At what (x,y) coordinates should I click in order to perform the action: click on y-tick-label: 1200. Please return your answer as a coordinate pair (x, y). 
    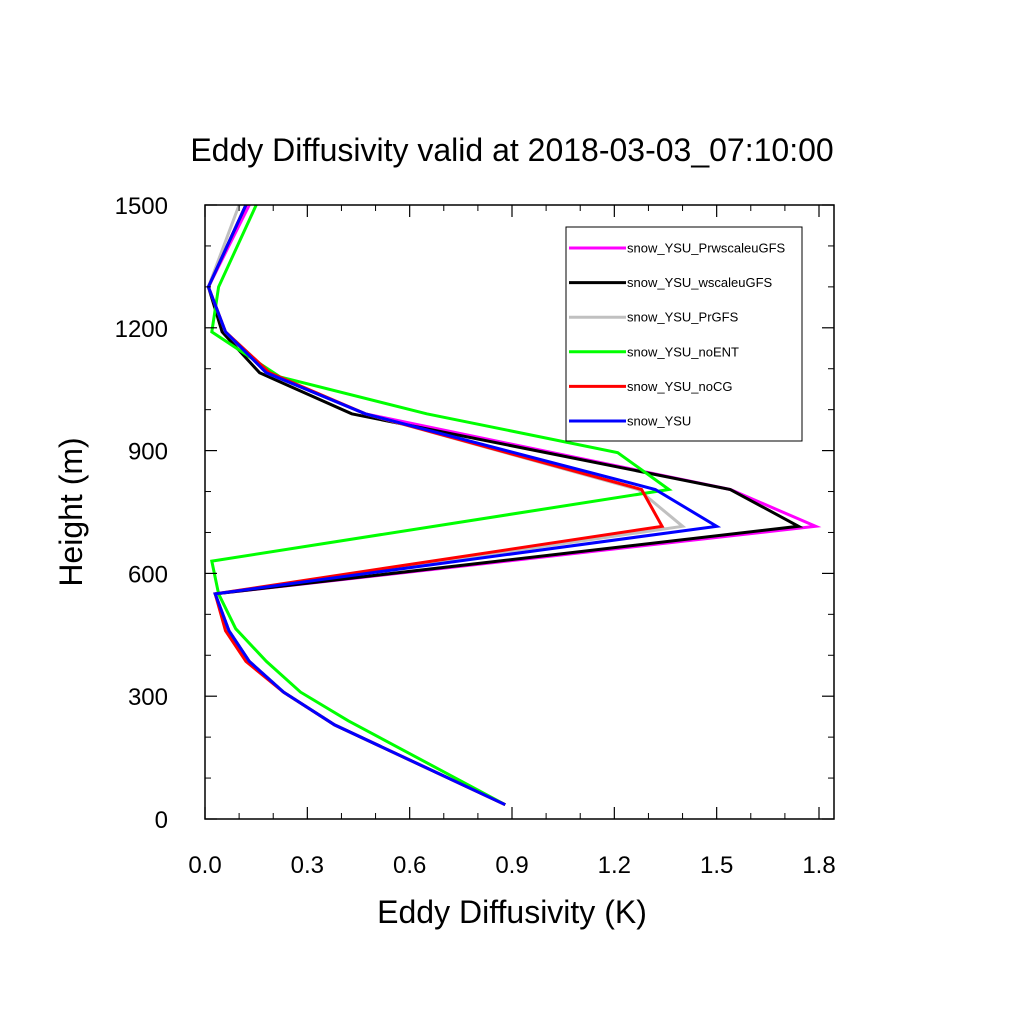
    Looking at the image, I should click on (141, 329).